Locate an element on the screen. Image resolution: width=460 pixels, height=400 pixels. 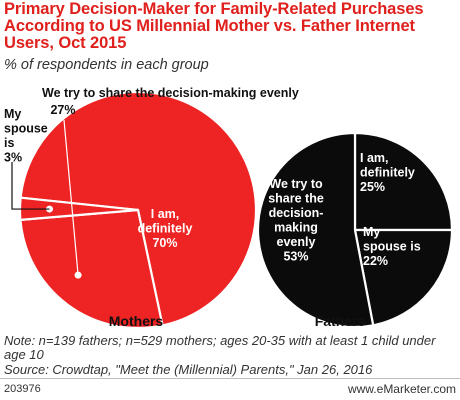
mothers-label-3: My spouse is 3% is located at coordinates (26, 136).